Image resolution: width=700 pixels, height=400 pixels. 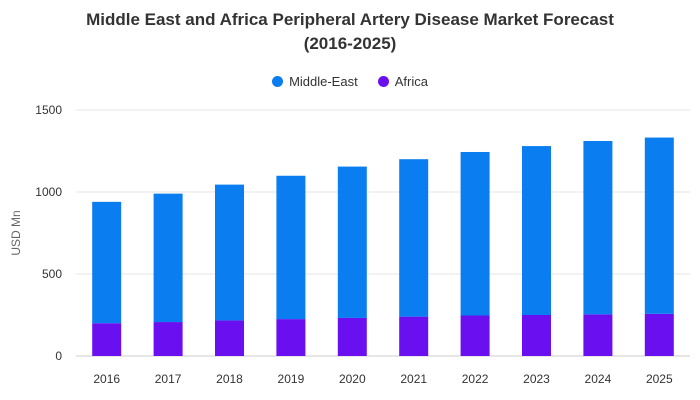 What do you see at coordinates (352, 336) in the screenshot?
I see `bar-africa-2020` at bounding box center [352, 336].